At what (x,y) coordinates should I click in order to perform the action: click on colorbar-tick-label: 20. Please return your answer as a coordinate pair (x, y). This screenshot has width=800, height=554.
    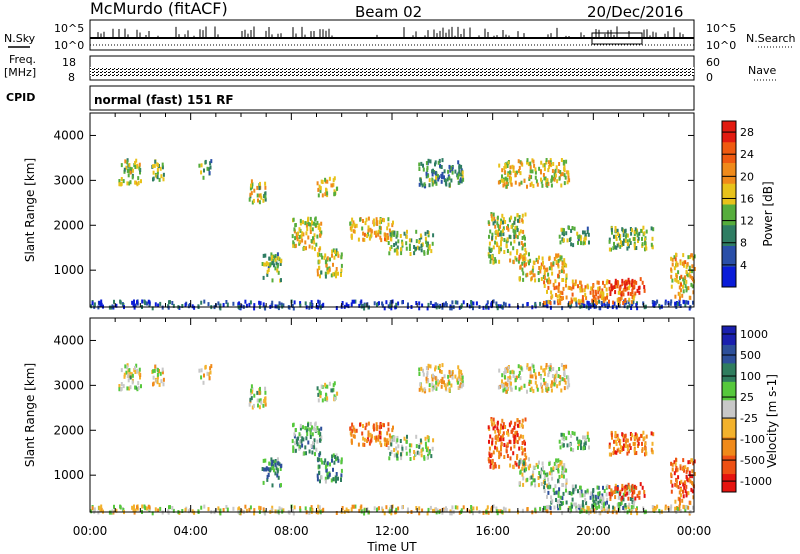
    Looking at the image, I should click on (747, 176).